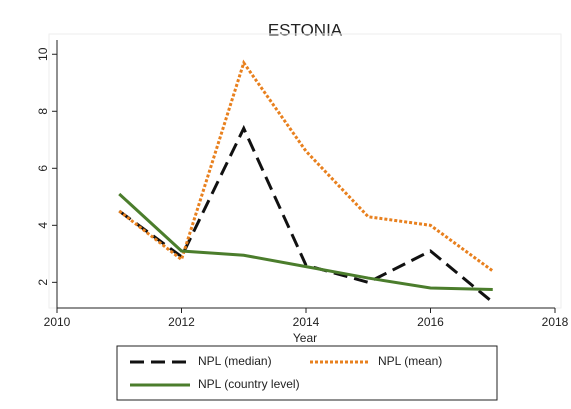  Describe the element at coordinates (43, 168) in the screenshot. I see `y-tick-label: 6` at that location.